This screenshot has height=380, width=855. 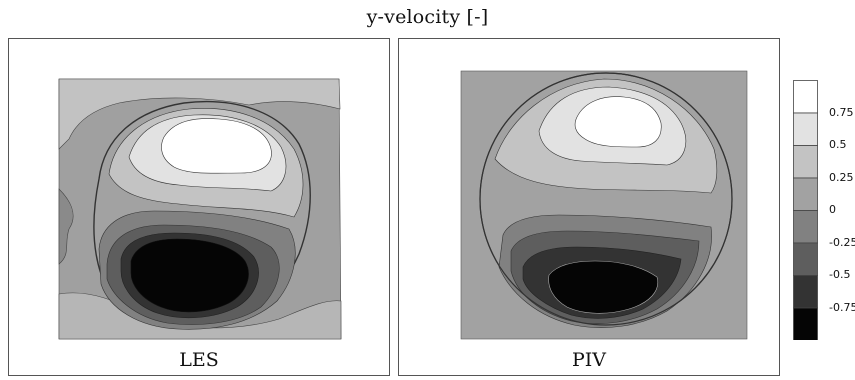 What do you see at coordinates (199, 360) in the screenshot?
I see `les-panel-label: LES` at bounding box center [199, 360].